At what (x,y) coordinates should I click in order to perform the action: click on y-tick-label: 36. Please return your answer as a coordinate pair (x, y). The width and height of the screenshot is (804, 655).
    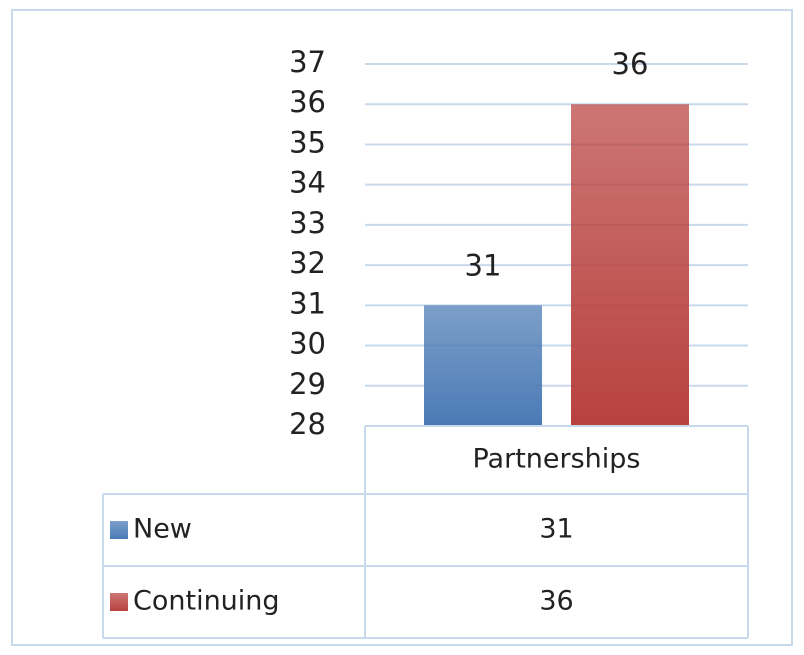
    Looking at the image, I should click on (307, 102).